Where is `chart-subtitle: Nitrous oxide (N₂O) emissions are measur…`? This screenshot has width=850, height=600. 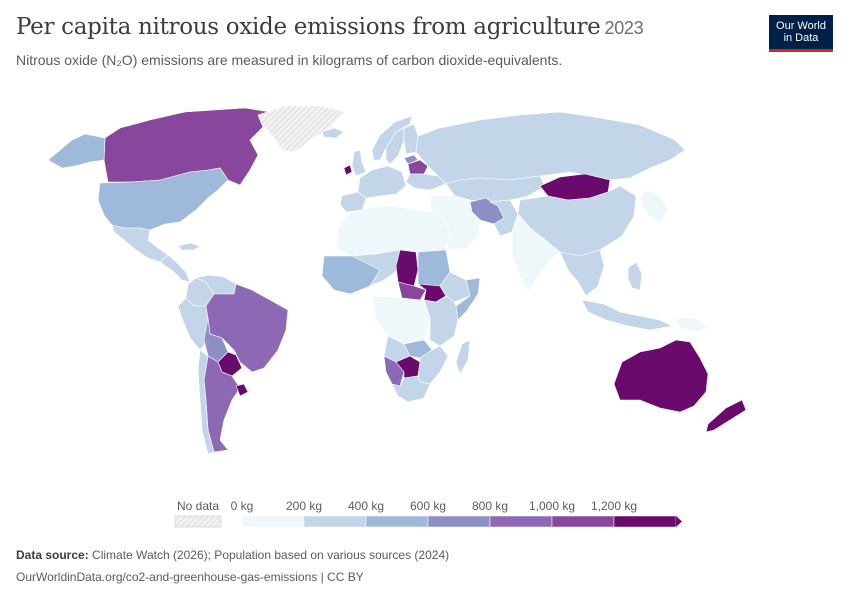
chart-subtitle: Nitrous oxide (N₂O) emissions are measur… is located at coordinates (289, 60).